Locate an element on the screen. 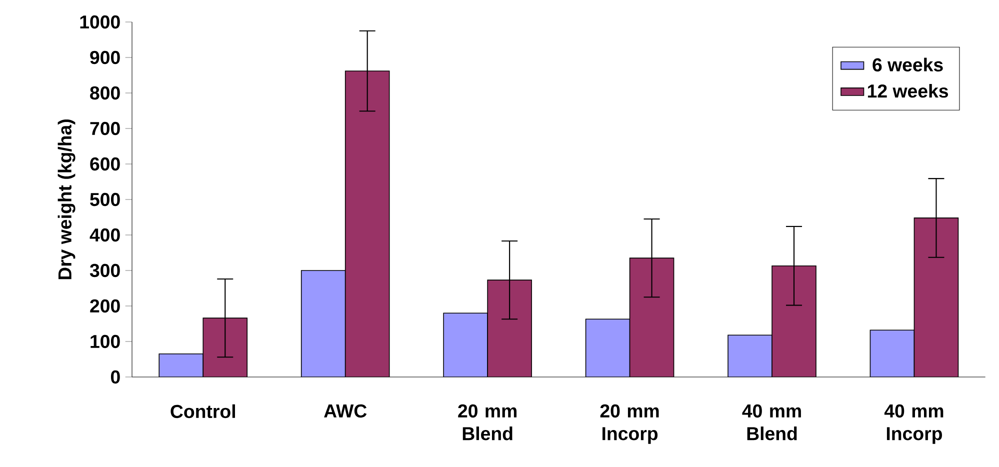  y-tick-label: 600 is located at coordinates (105, 164).